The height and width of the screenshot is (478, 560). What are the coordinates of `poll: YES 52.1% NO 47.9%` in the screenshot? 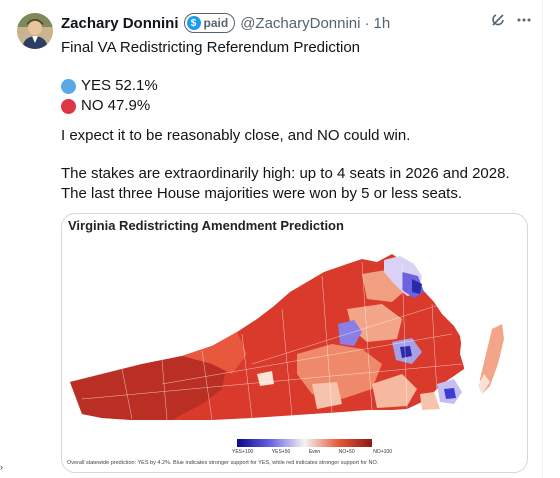 It's located at (296, 96).